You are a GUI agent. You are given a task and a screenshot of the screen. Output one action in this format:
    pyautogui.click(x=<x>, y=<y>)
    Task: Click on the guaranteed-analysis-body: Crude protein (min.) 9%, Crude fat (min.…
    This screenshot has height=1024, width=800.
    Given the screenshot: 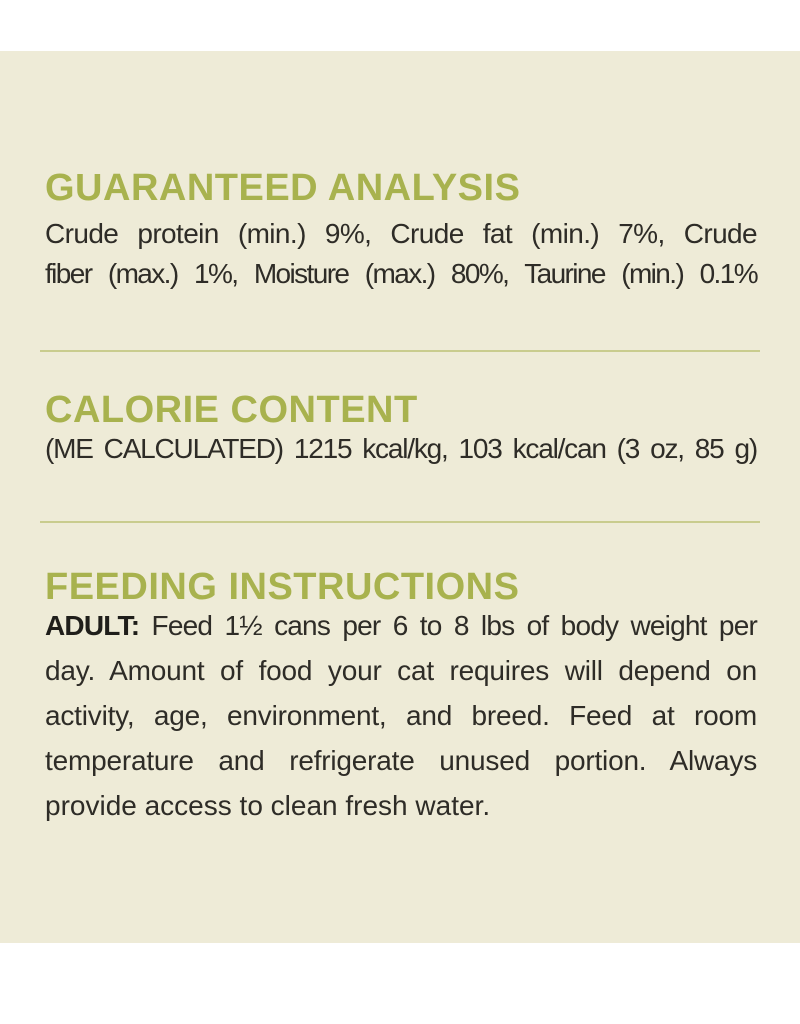 What is the action you would take?
    pyautogui.click(x=402, y=254)
    